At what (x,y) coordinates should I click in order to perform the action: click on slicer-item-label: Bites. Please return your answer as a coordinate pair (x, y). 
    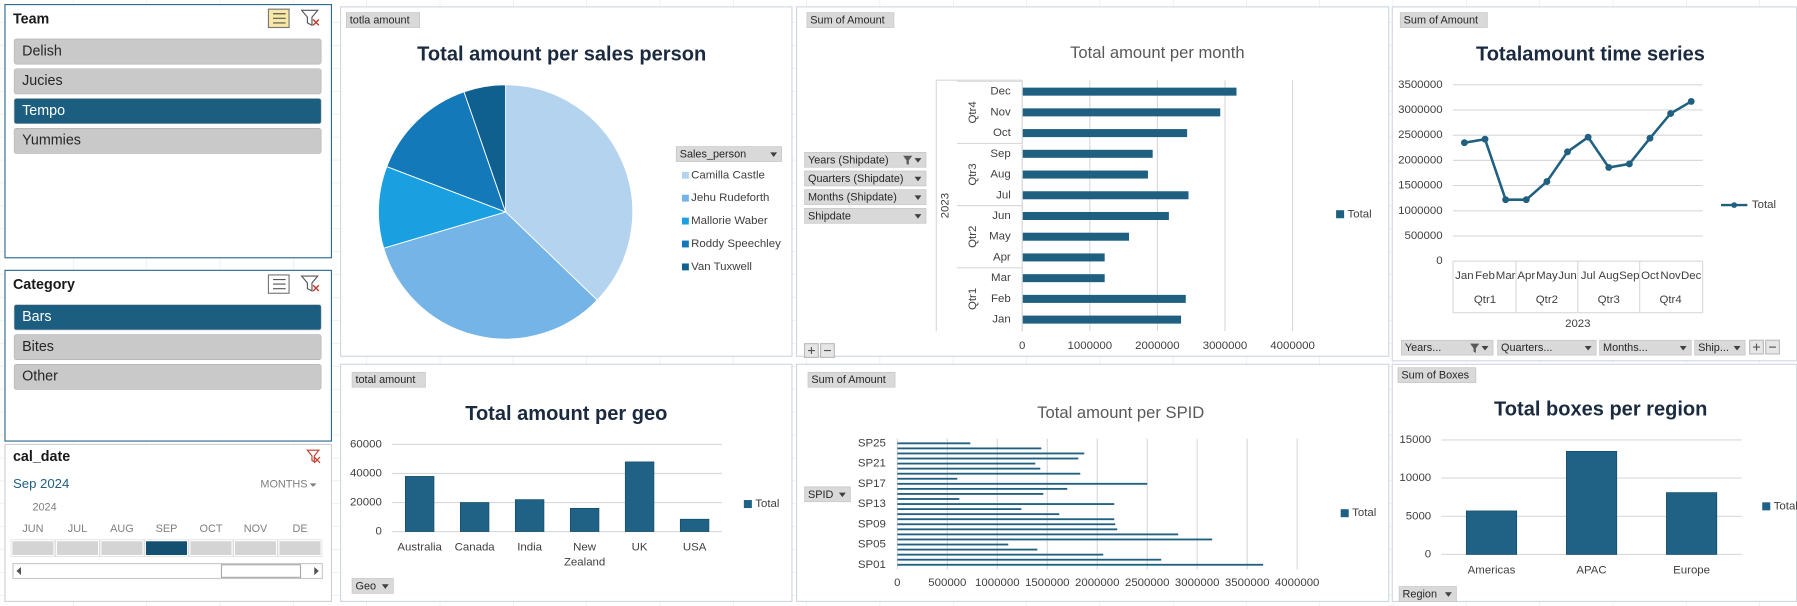
    Looking at the image, I should click on (38, 347).